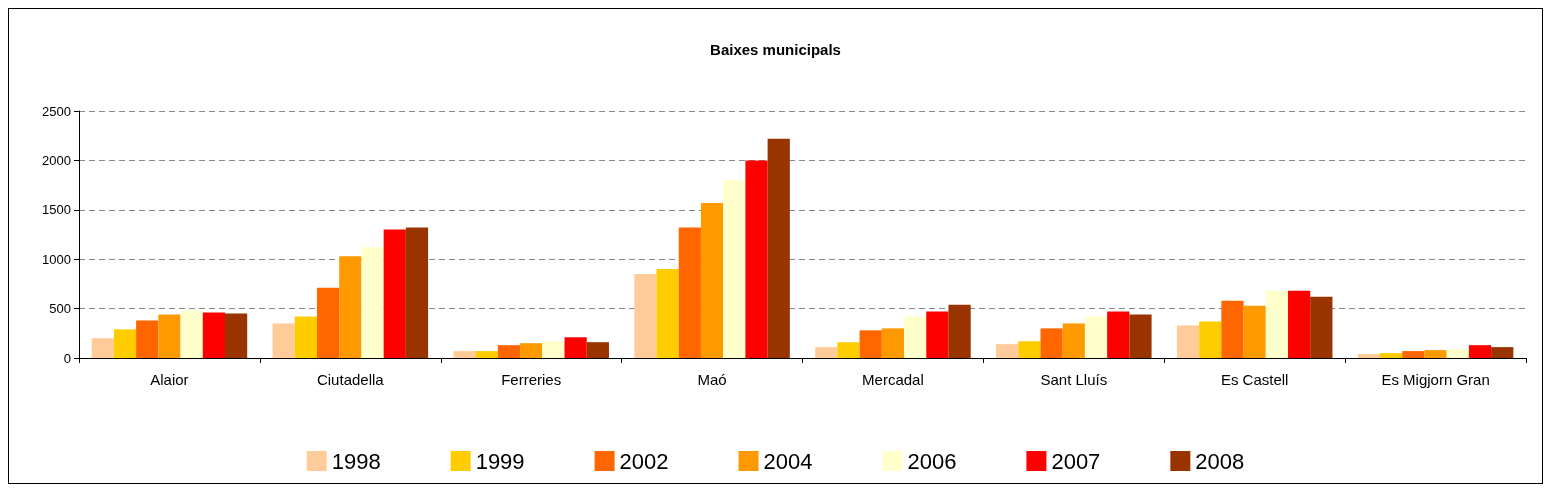  What do you see at coordinates (350, 379) in the screenshot?
I see `x-tick-label: Ciutadella` at bounding box center [350, 379].